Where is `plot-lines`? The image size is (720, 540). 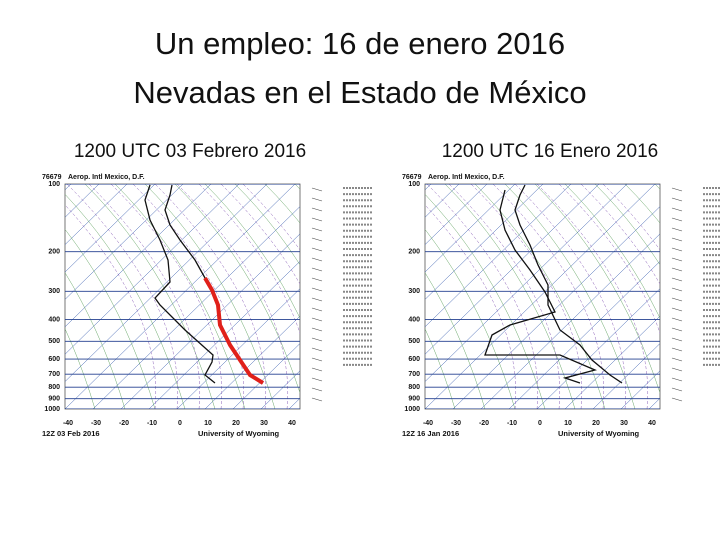
plot-lines is located at coordinates (542, 296).